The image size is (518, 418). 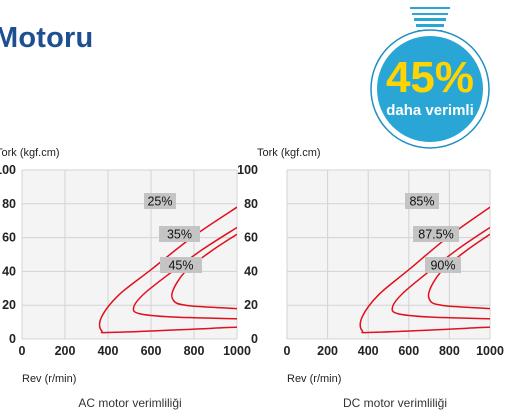 I want to click on efficiency-label: 90%, so click(x=442, y=266).